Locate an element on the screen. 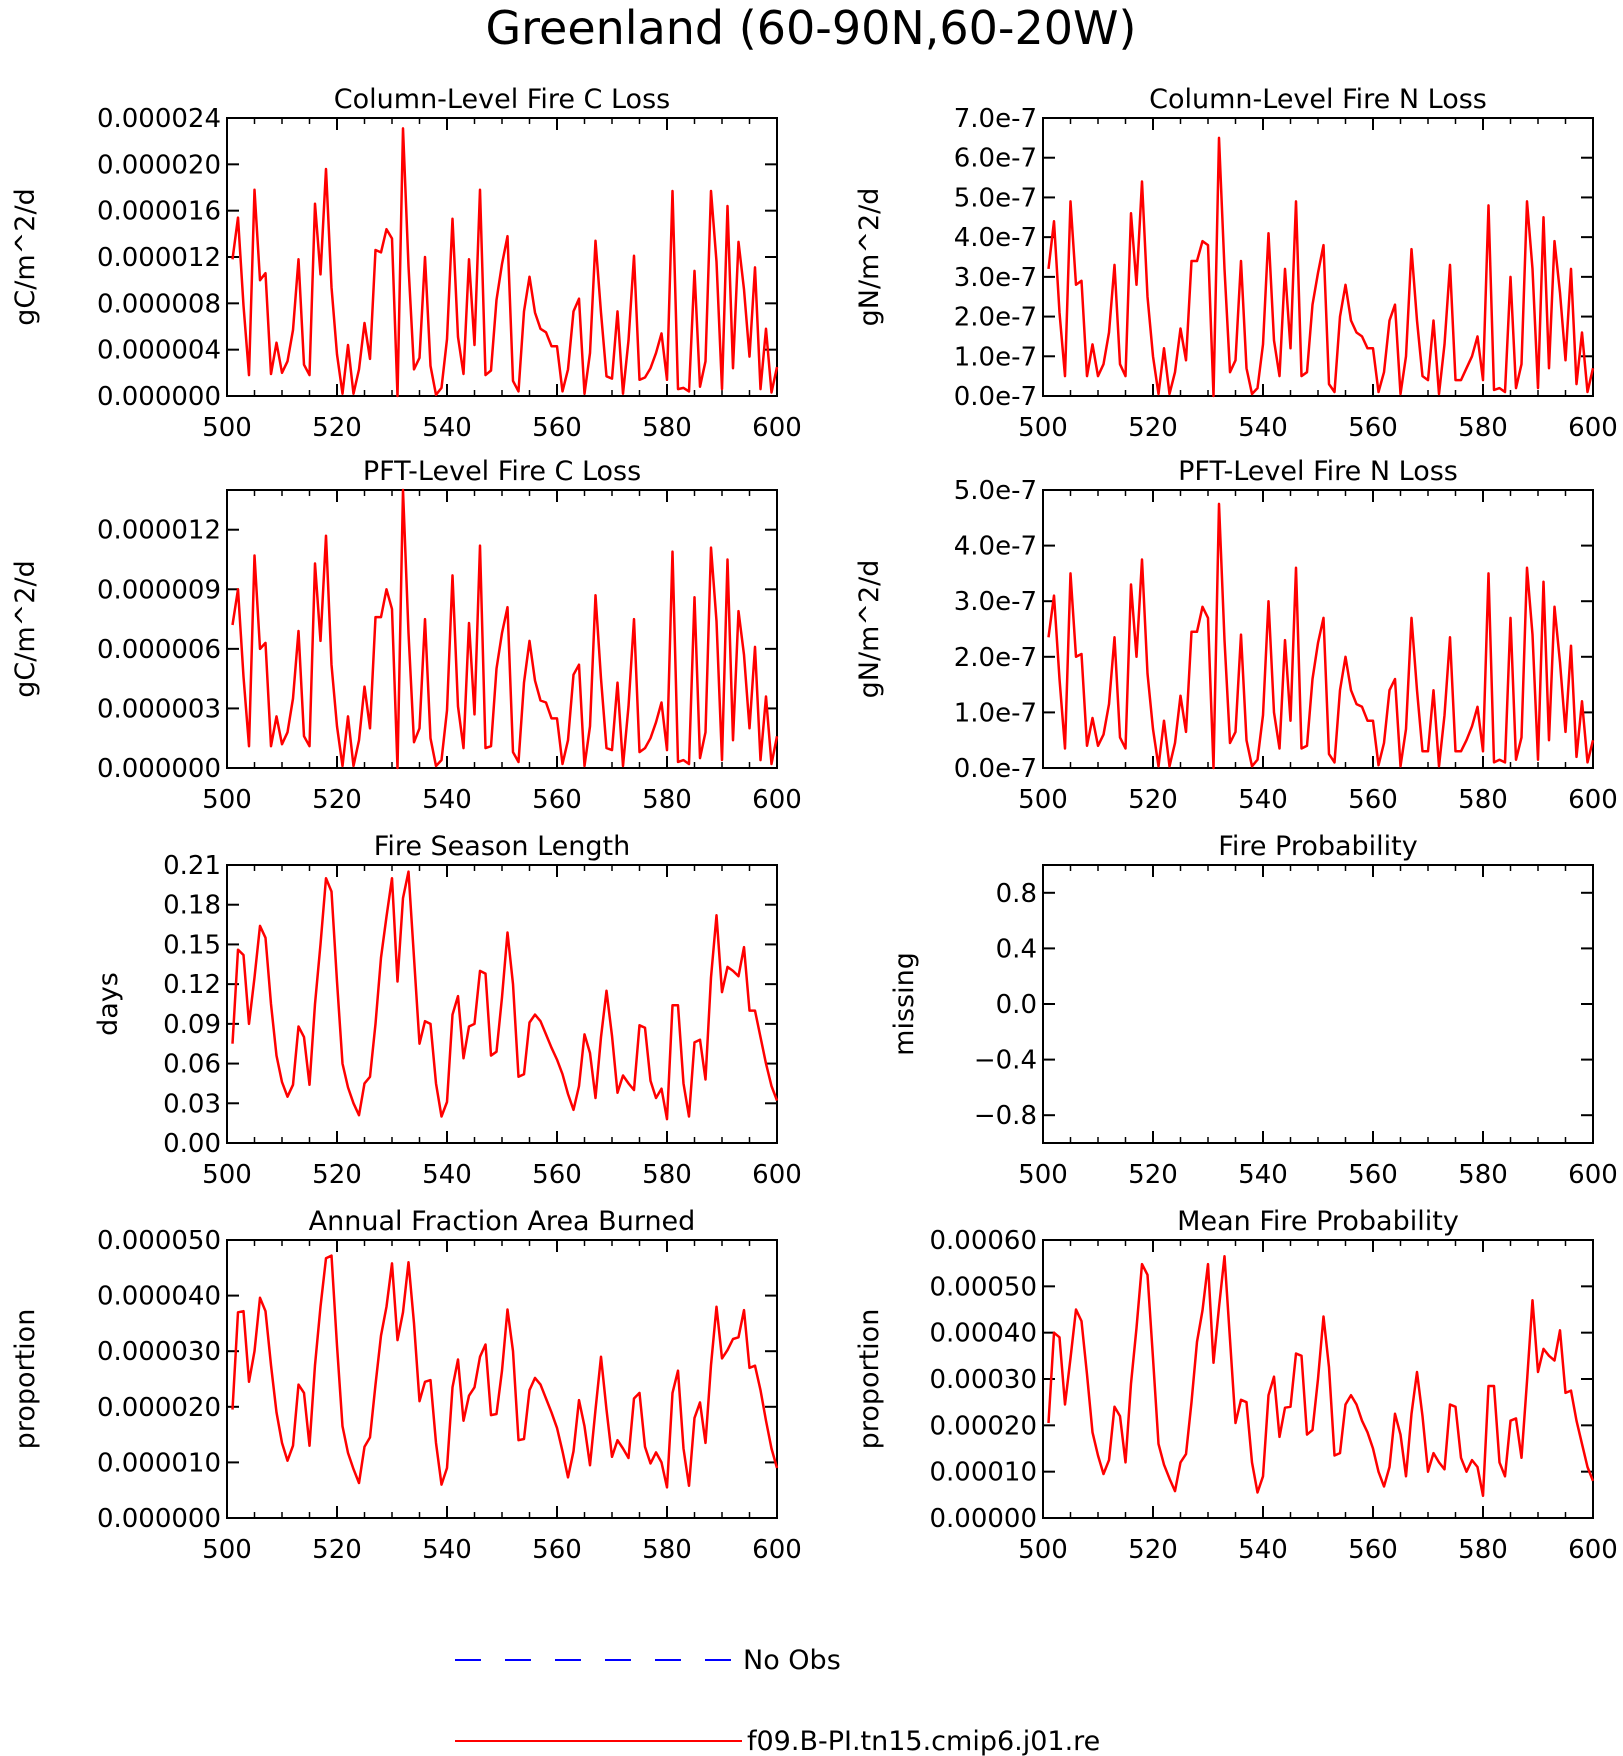 This screenshot has width=1623, height=1756. y-tick-label: 0.000003 is located at coordinates (159, 709).